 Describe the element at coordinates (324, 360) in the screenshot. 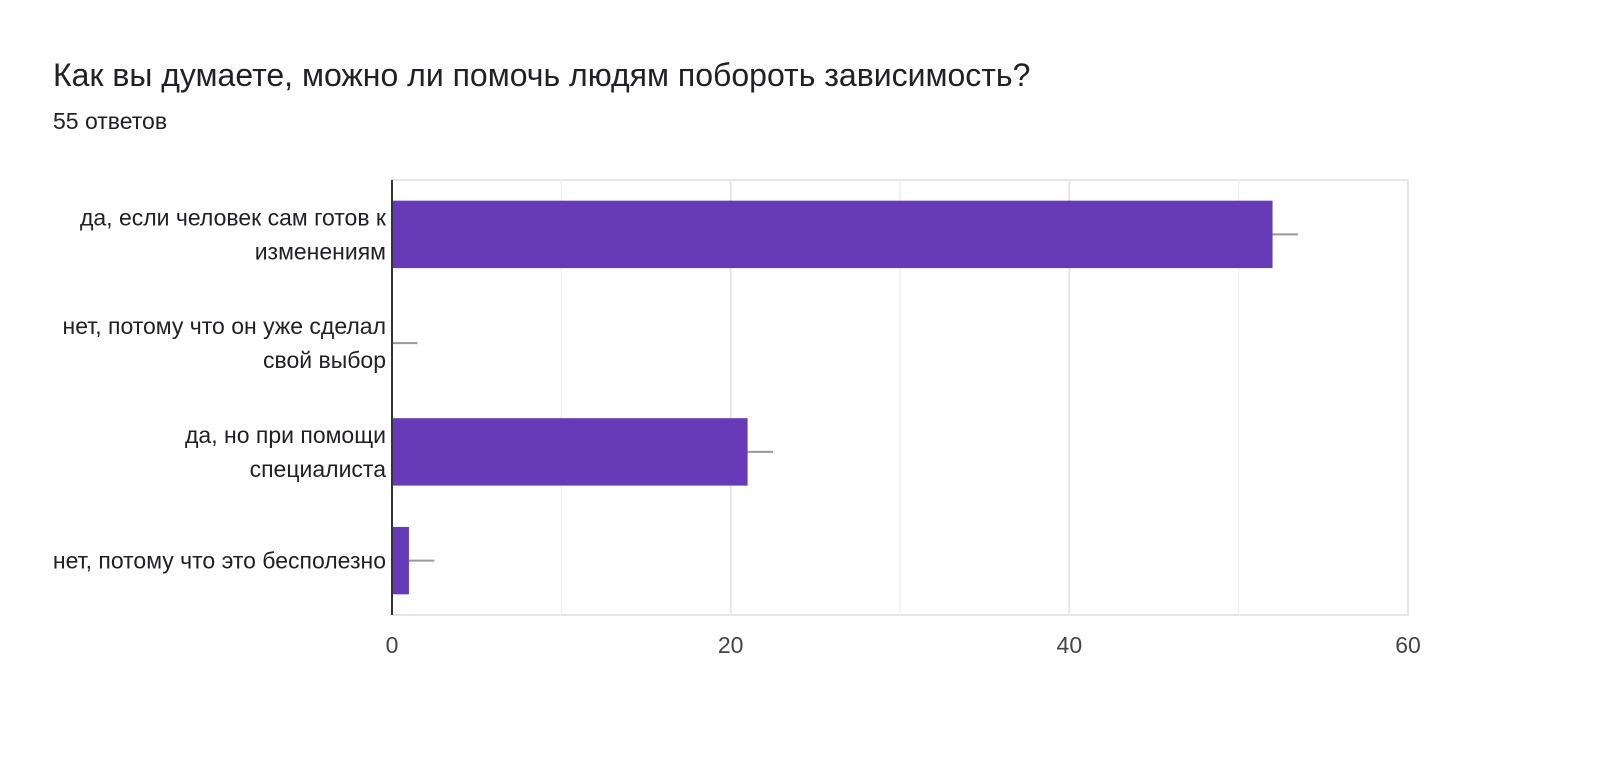

I see `category-label: свой выбор` at that location.